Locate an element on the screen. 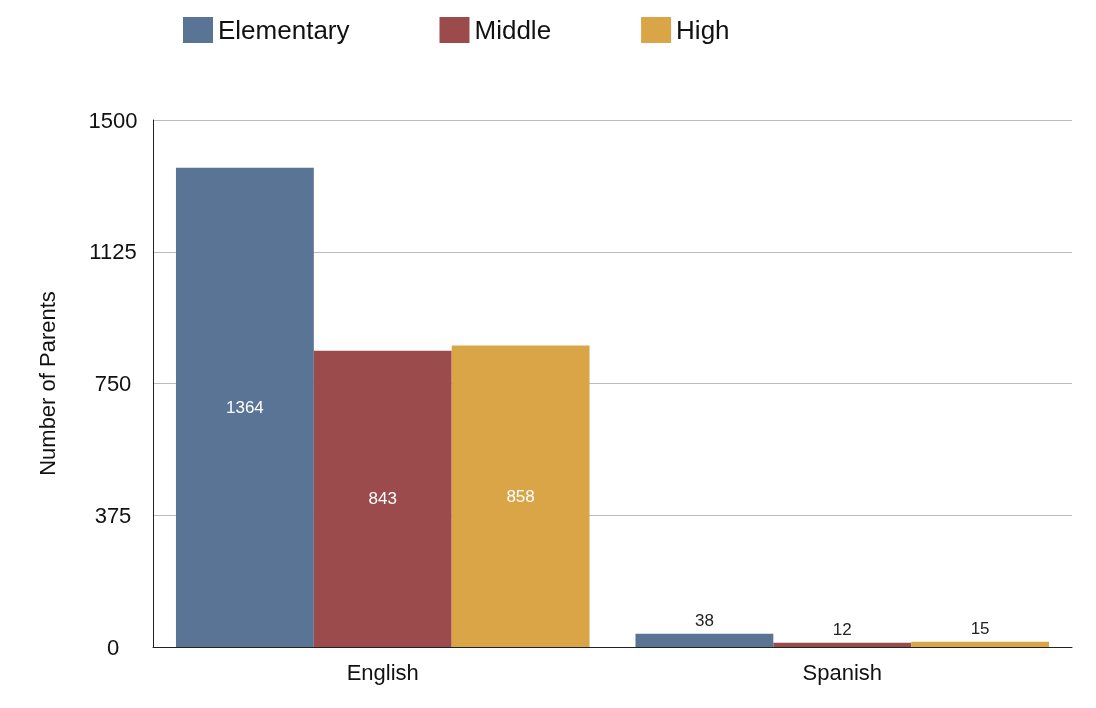 This screenshot has height=708, width=1096. data-label: 15 is located at coordinates (980, 628).